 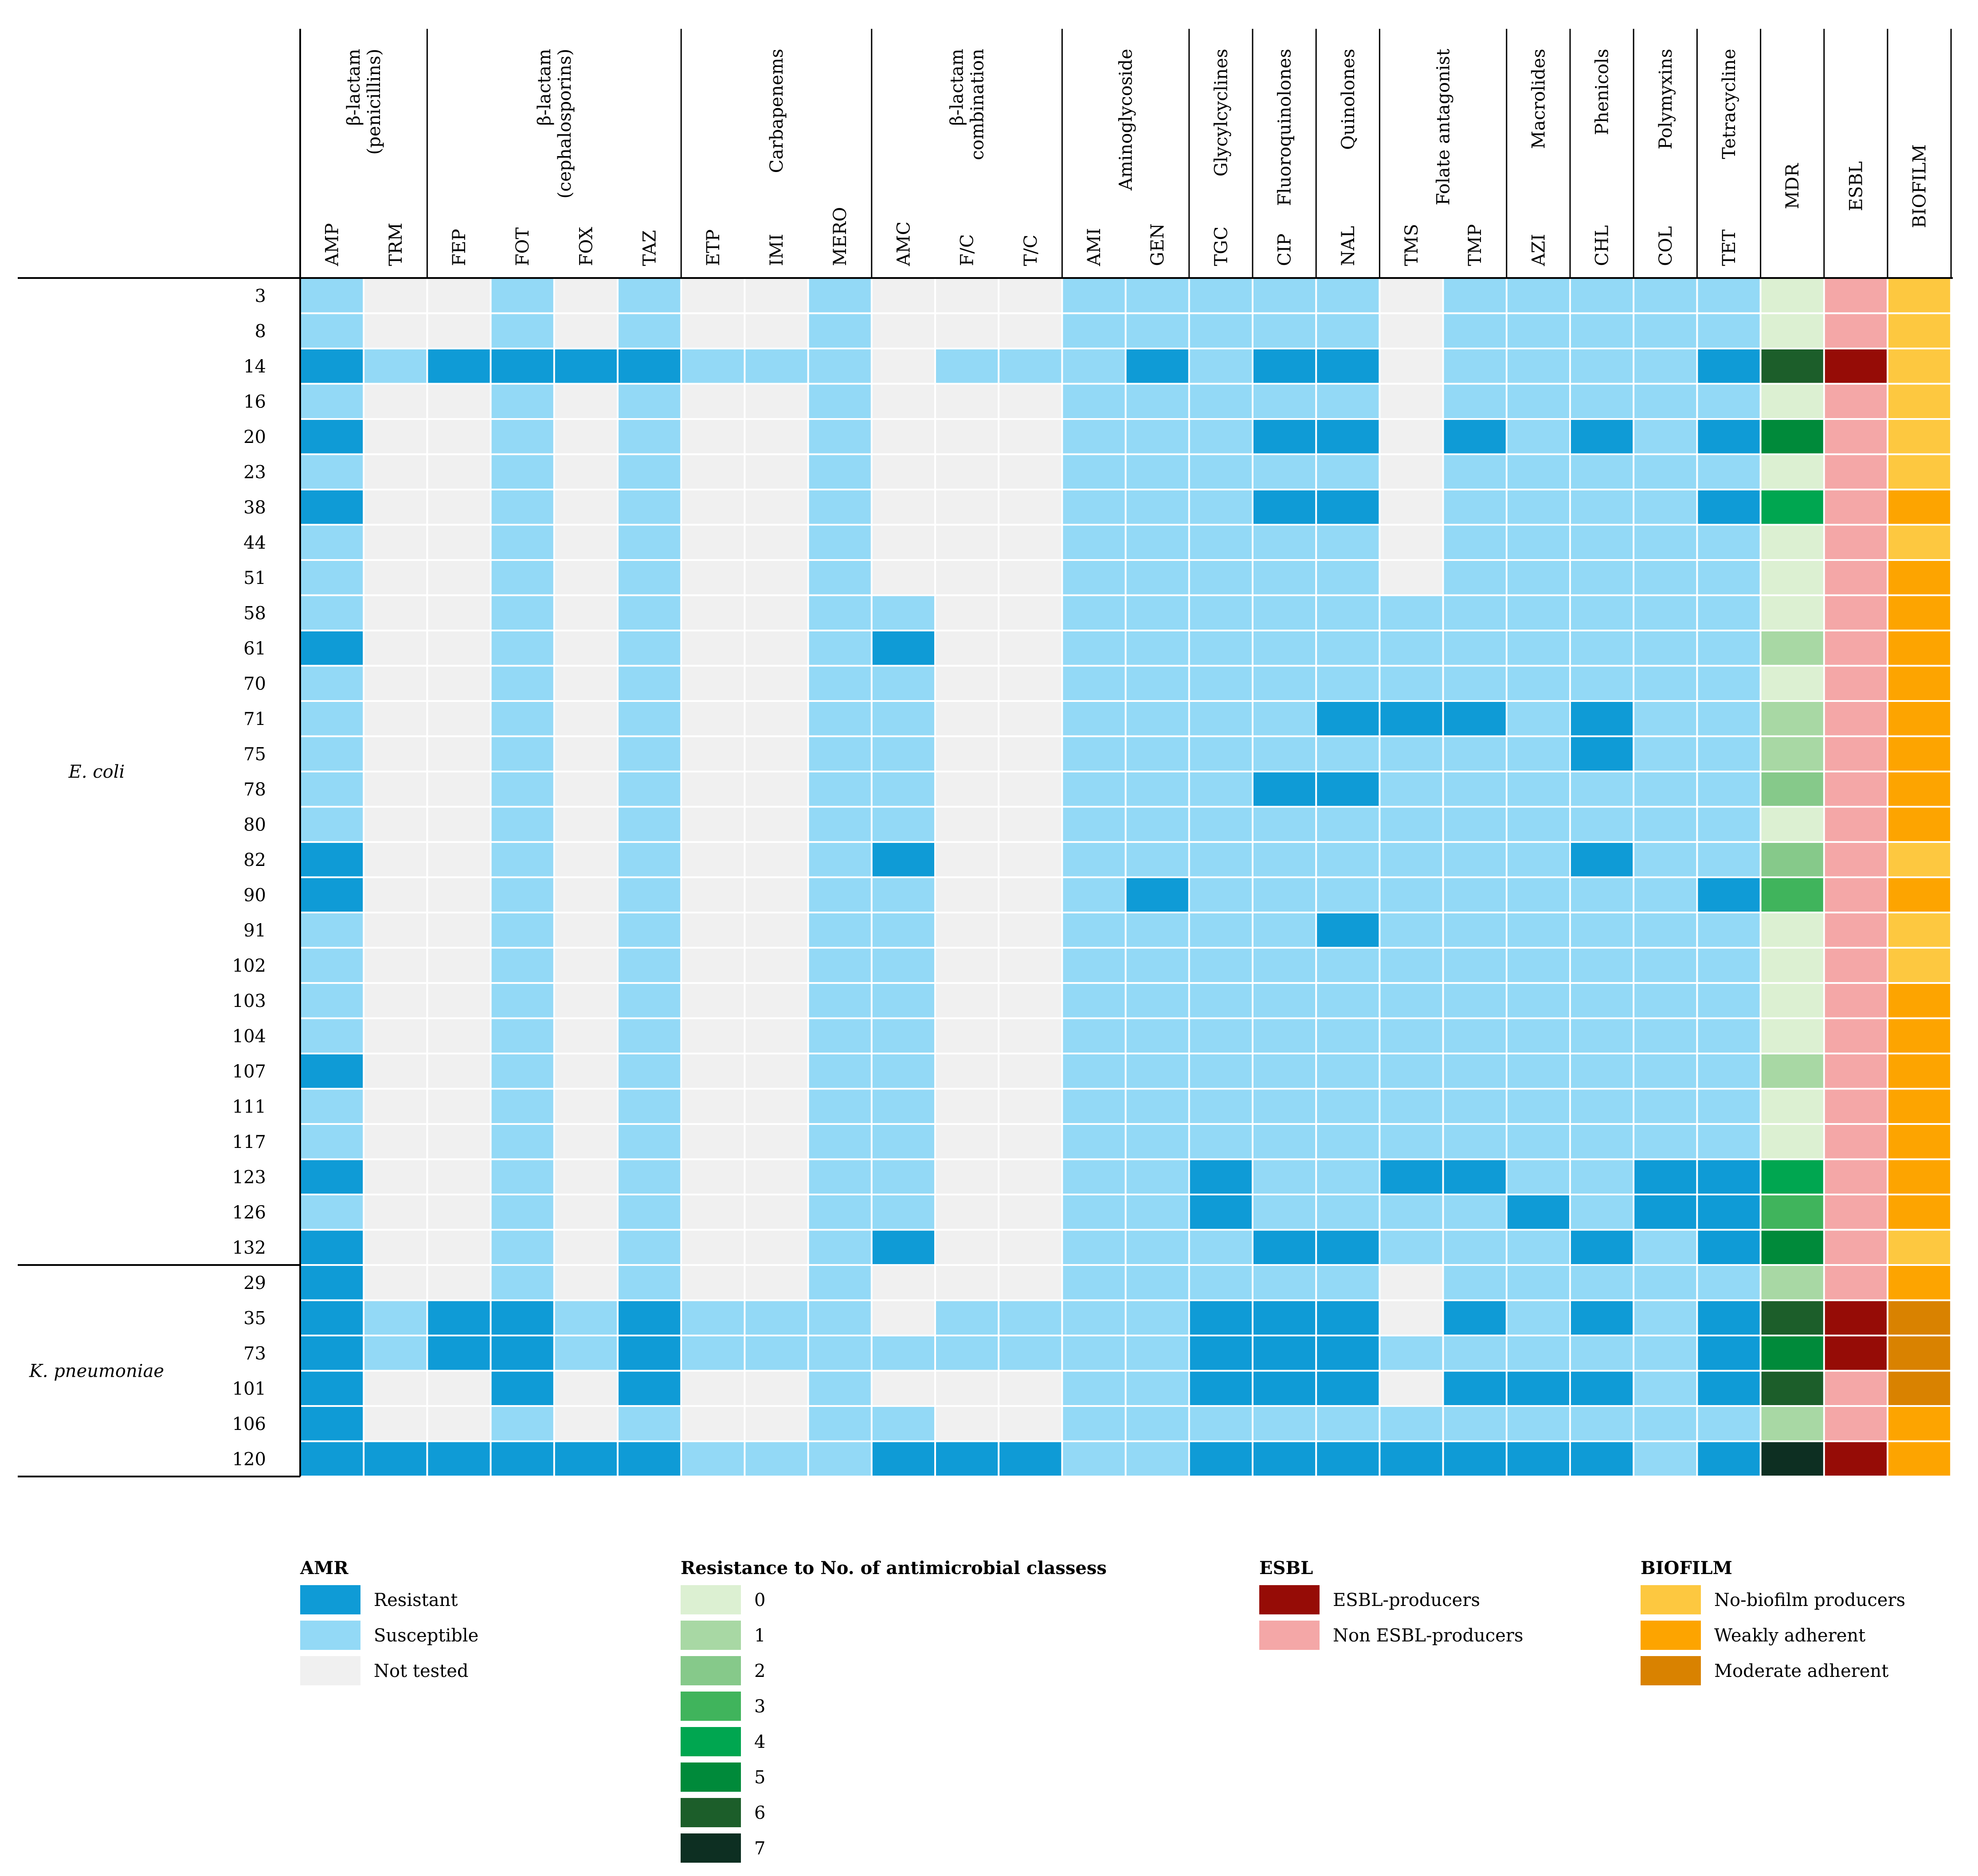 I want to click on cell-90-tet, so click(x=1729, y=895).